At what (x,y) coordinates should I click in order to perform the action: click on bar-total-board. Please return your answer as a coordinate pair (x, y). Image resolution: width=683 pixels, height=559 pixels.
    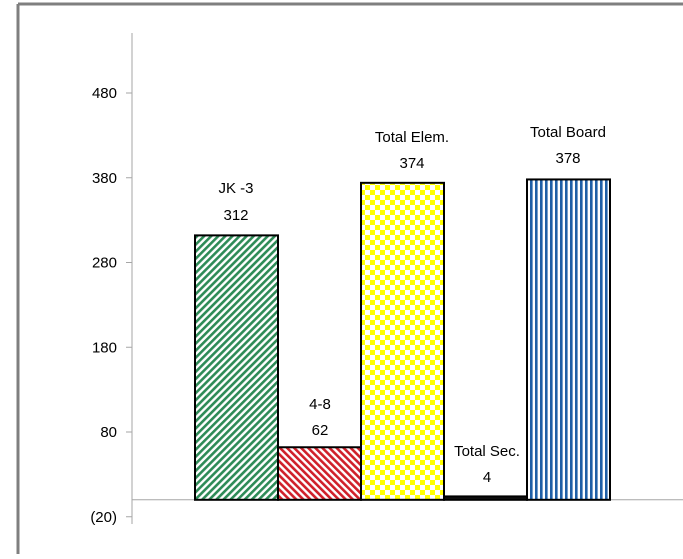
    Looking at the image, I should click on (568, 339).